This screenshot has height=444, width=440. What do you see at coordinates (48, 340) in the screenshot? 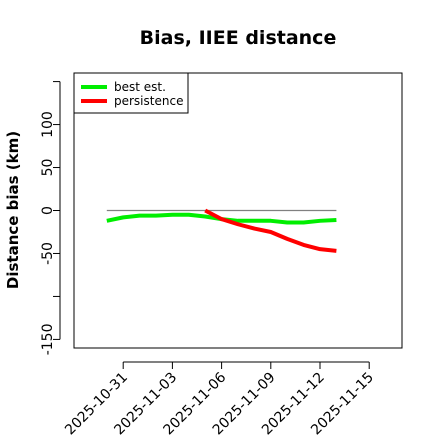
I see `y-tick-label: -150` at bounding box center [48, 340].